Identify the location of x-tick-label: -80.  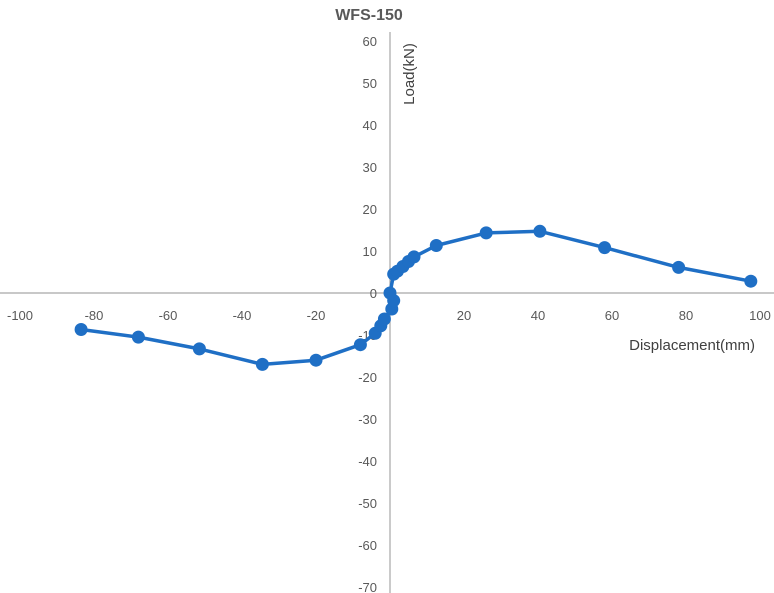
(94, 315).